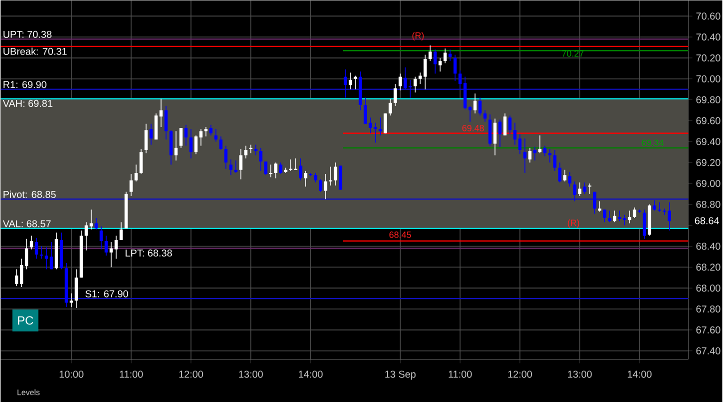  I want to click on y-tick-label: 70.60, so click(708, 16).